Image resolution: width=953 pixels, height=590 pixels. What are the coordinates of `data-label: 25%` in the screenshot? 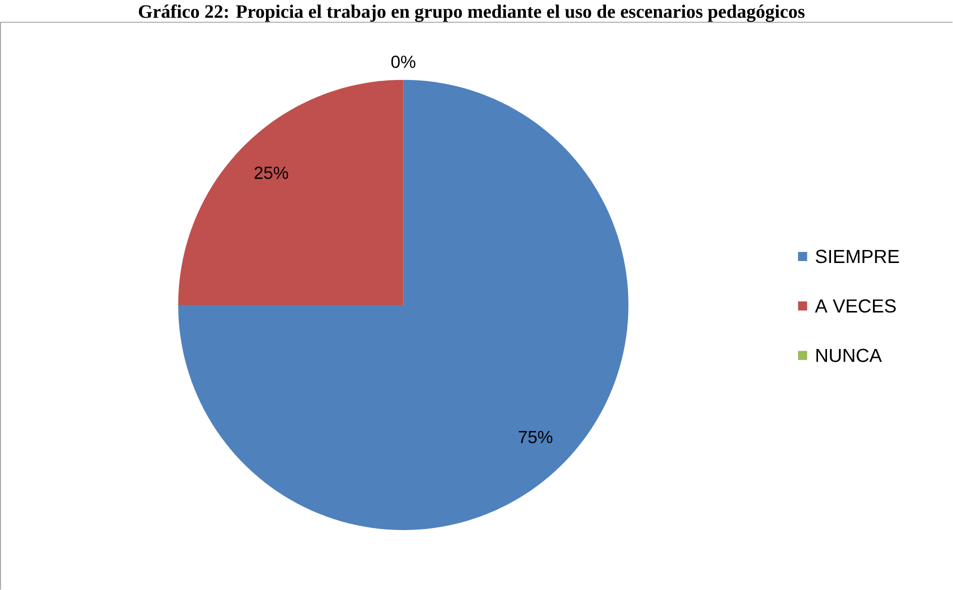 It's located at (271, 172).